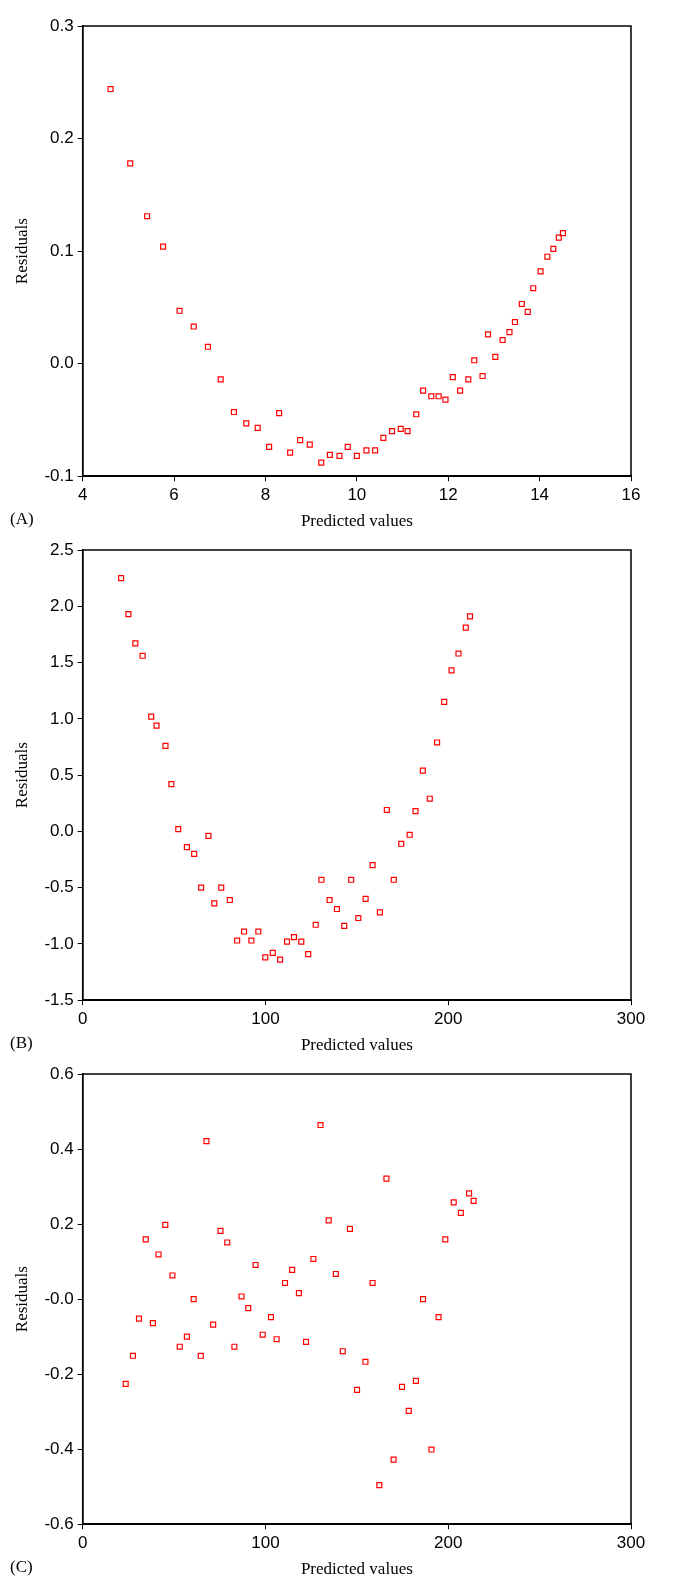  What do you see at coordinates (62, 774) in the screenshot?
I see `y-tick-label: 0.5` at bounding box center [62, 774].